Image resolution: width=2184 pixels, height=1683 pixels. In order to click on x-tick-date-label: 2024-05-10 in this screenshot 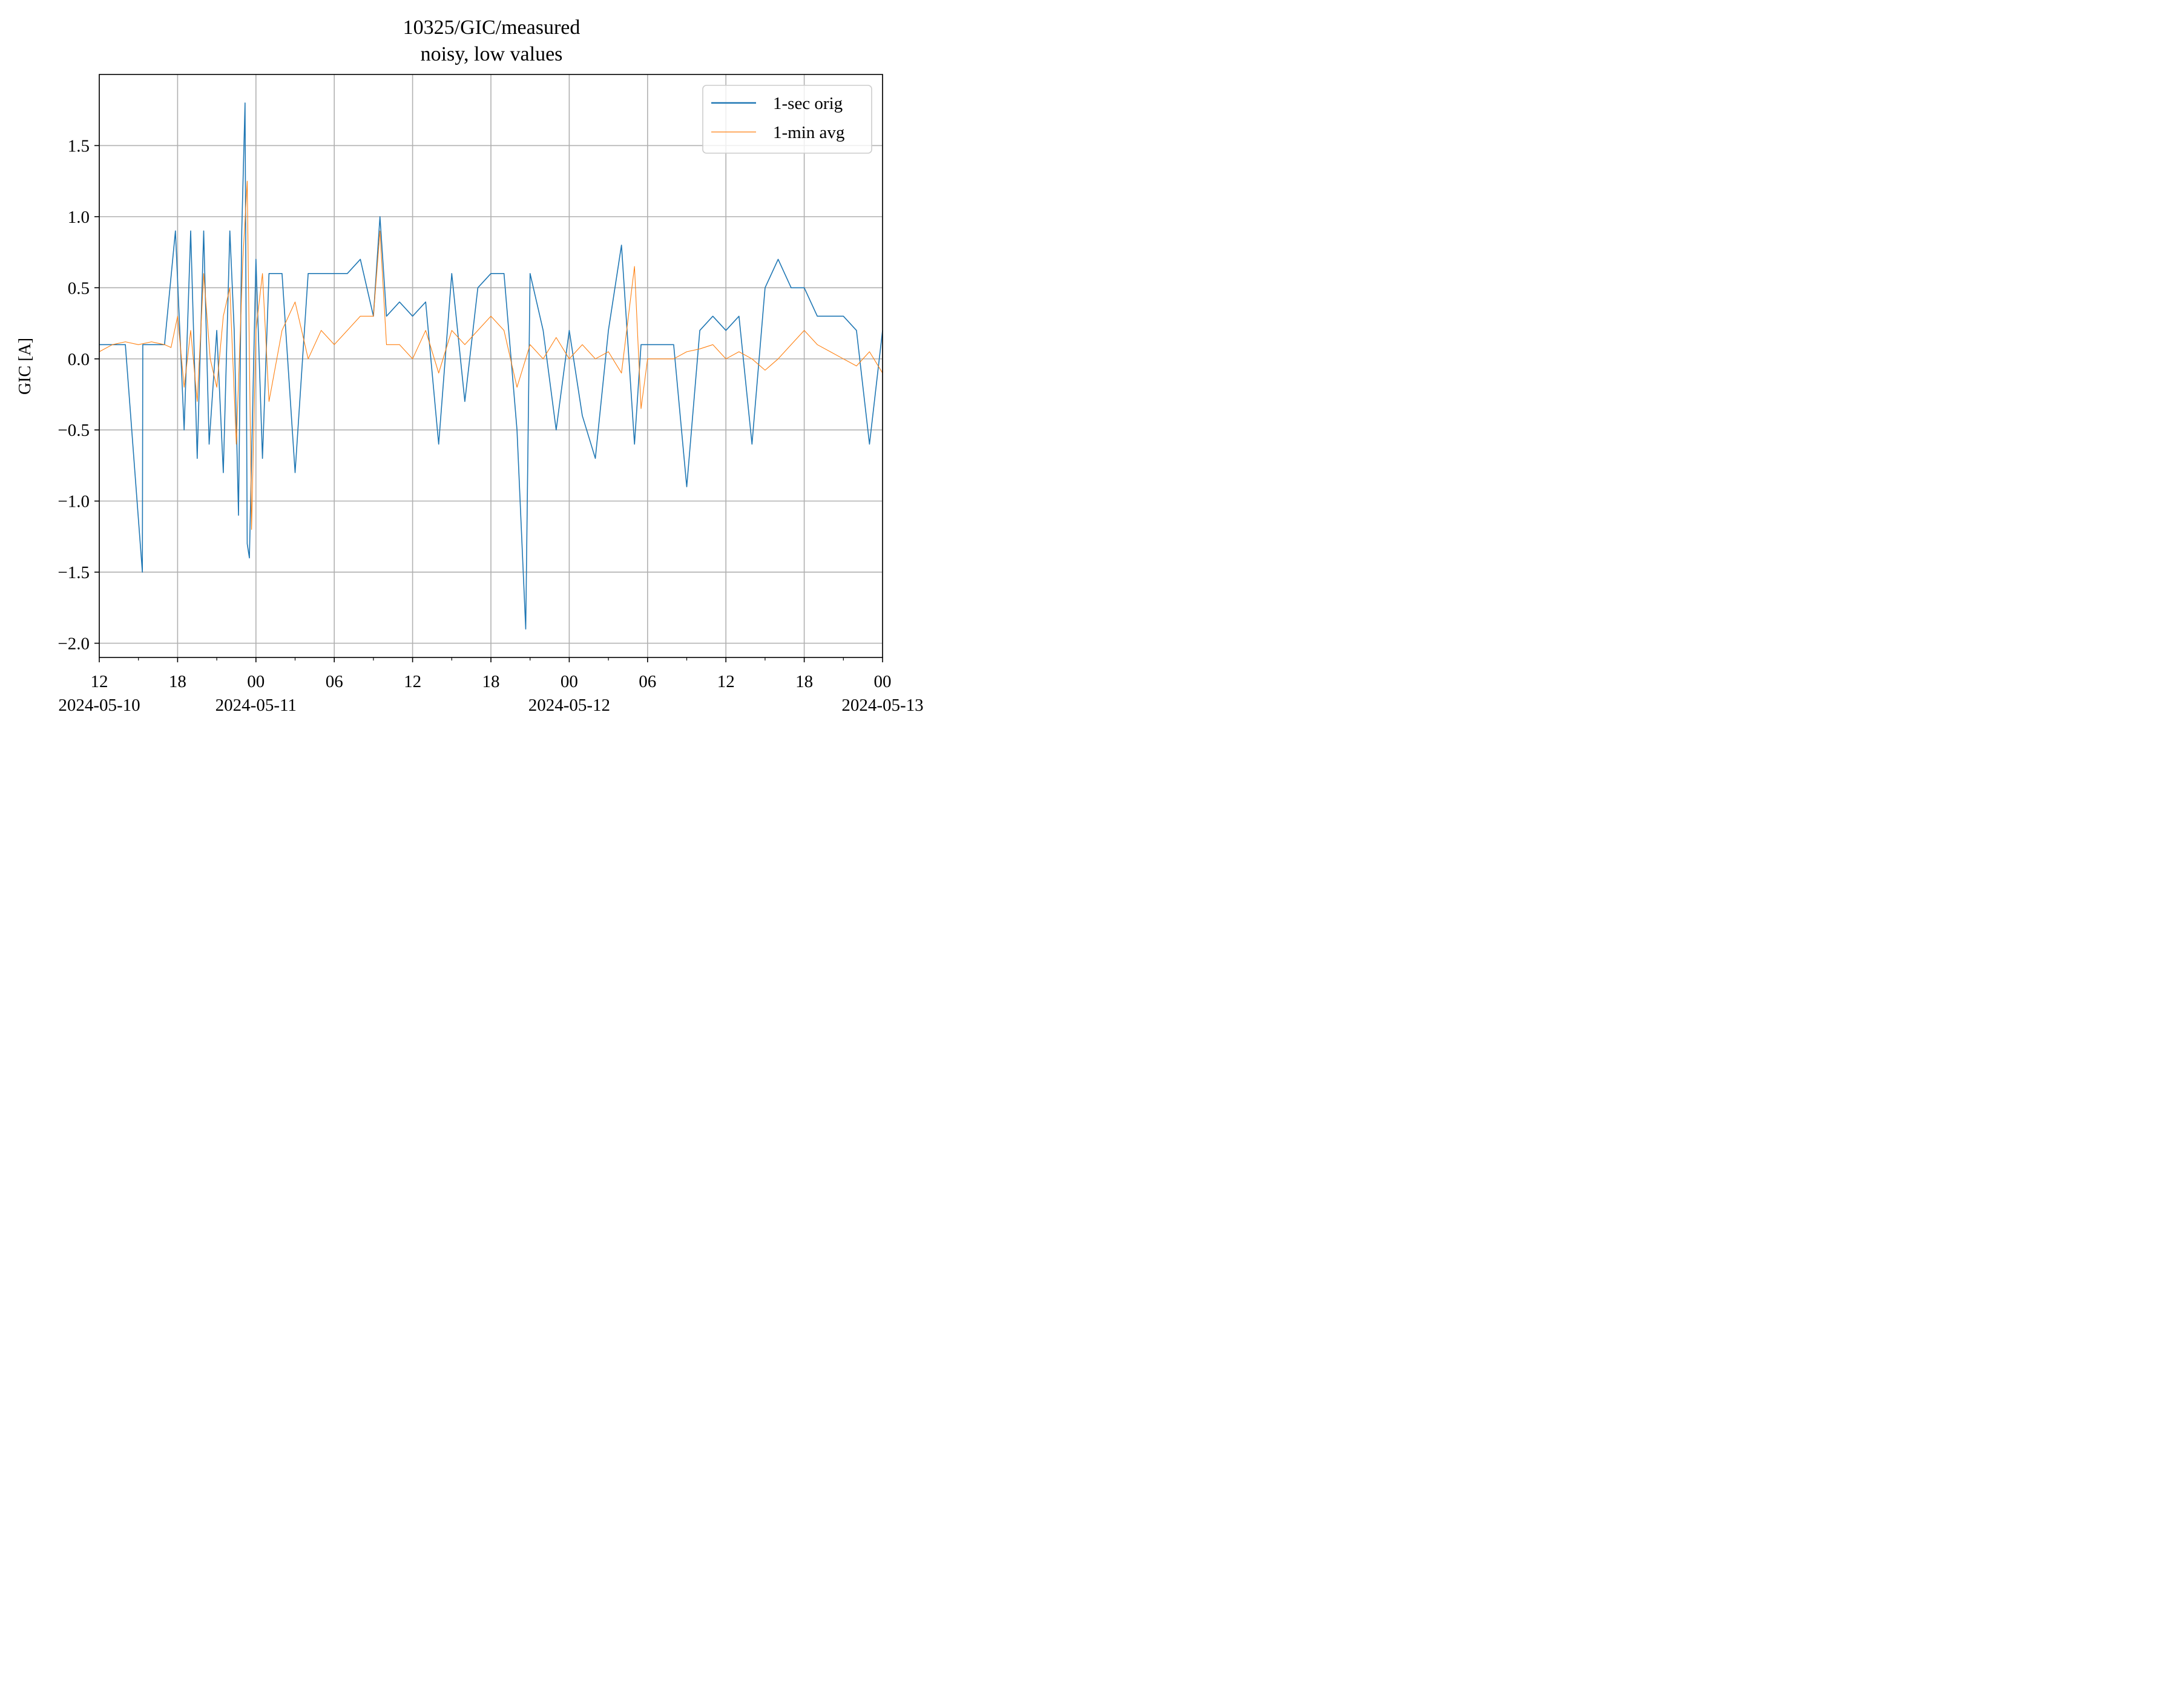, I will do `click(99, 705)`.